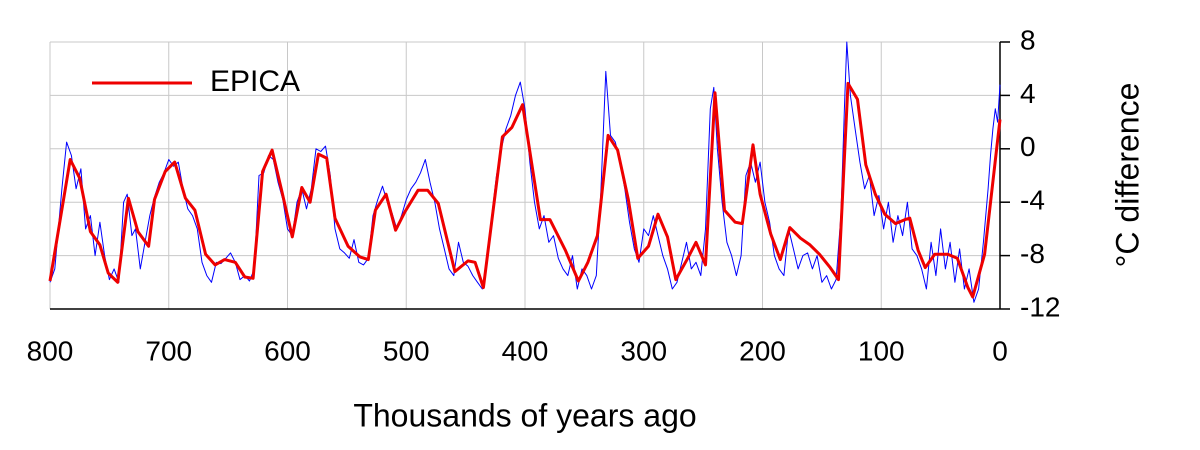 This screenshot has height=450, width=1200. I want to click on legend-label: EPICA, so click(255, 81).